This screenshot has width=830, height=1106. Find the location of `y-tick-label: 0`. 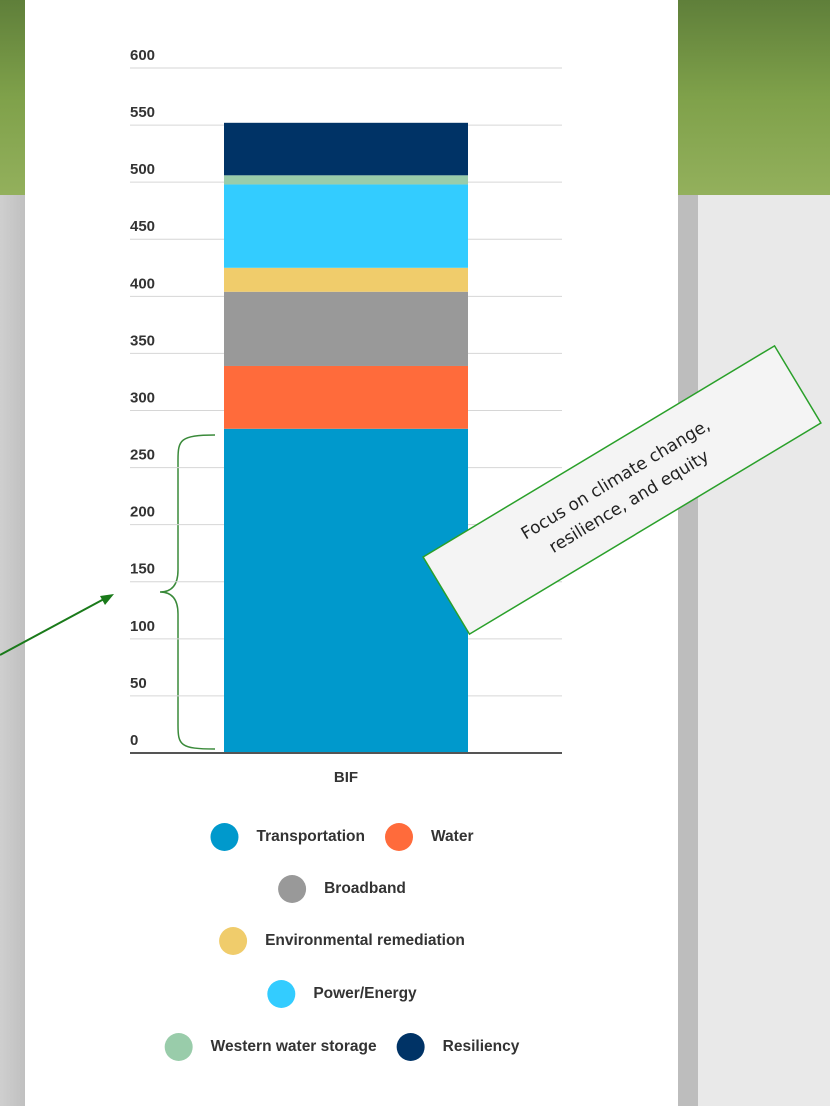

y-tick-label: 0 is located at coordinates (134, 740).